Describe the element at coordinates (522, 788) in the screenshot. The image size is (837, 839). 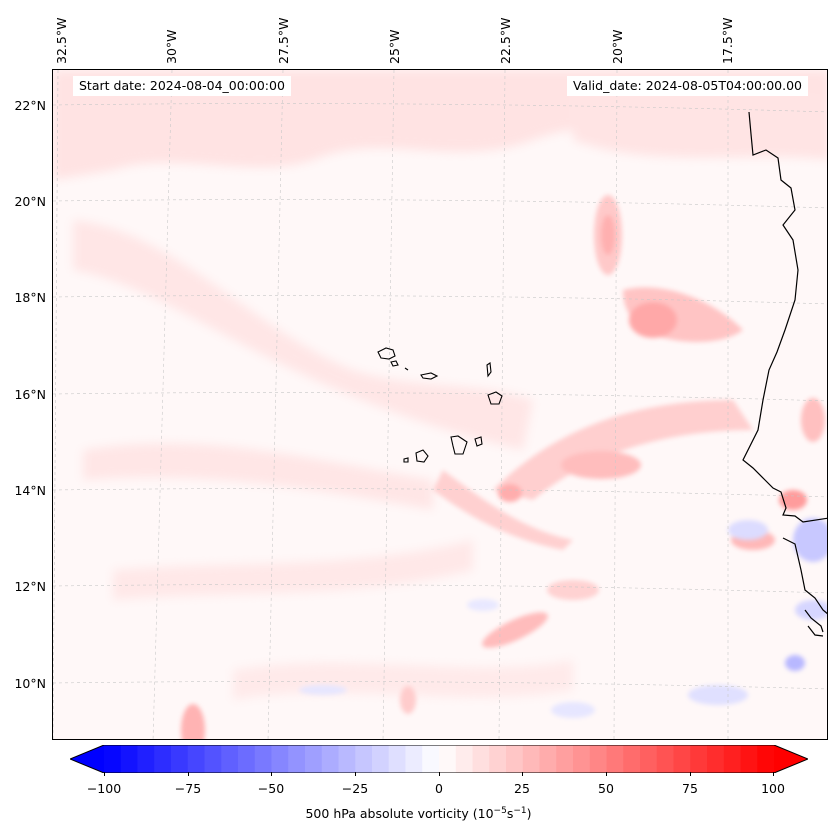
I see `colorbar-tick-label: 25` at that location.